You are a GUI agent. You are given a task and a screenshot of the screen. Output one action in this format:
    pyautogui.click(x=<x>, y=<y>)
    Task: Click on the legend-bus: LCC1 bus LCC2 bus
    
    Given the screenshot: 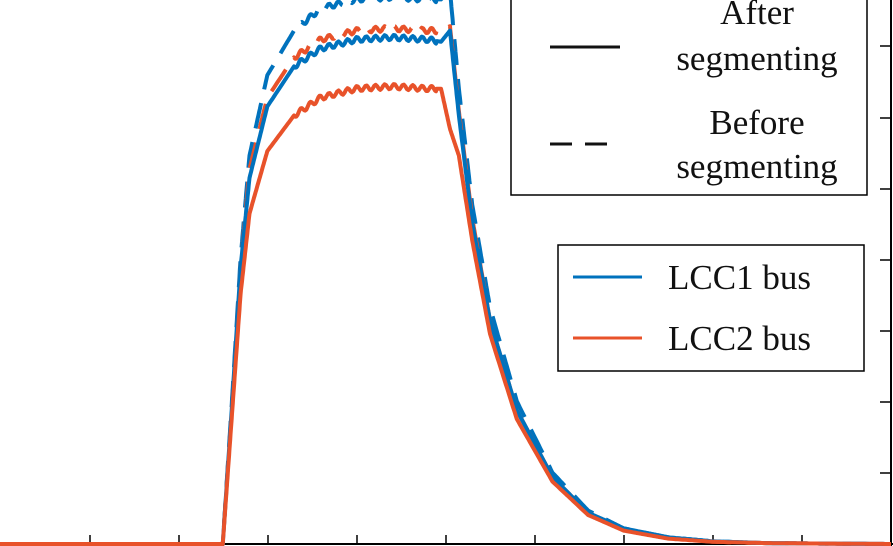 What is the action you would take?
    pyautogui.click(x=711, y=308)
    